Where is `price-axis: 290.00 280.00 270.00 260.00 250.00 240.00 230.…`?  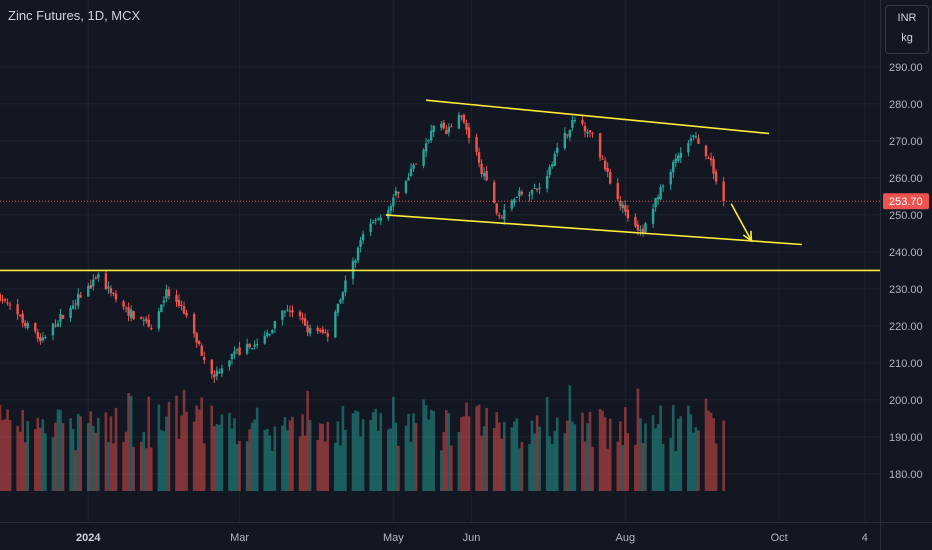
price-axis: 290.00 280.00 270.00 260.00 250.00 240.00 230.… is located at coordinates (906, 271).